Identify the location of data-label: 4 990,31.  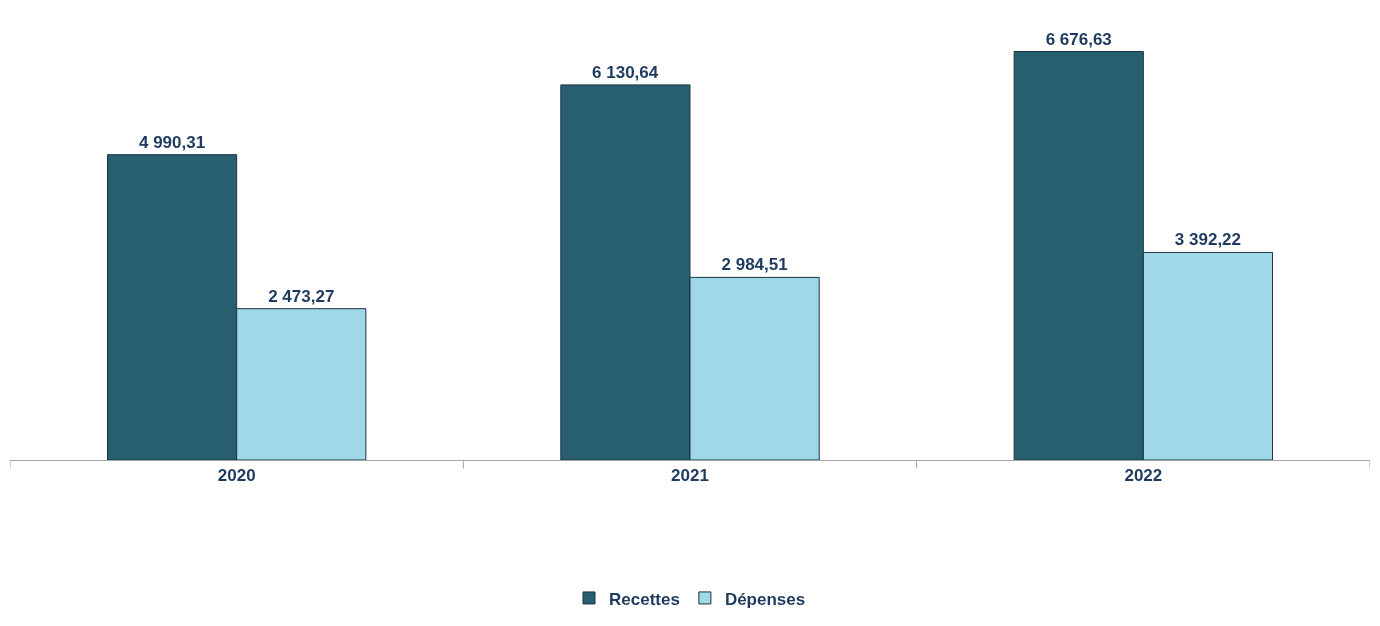
(172, 142).